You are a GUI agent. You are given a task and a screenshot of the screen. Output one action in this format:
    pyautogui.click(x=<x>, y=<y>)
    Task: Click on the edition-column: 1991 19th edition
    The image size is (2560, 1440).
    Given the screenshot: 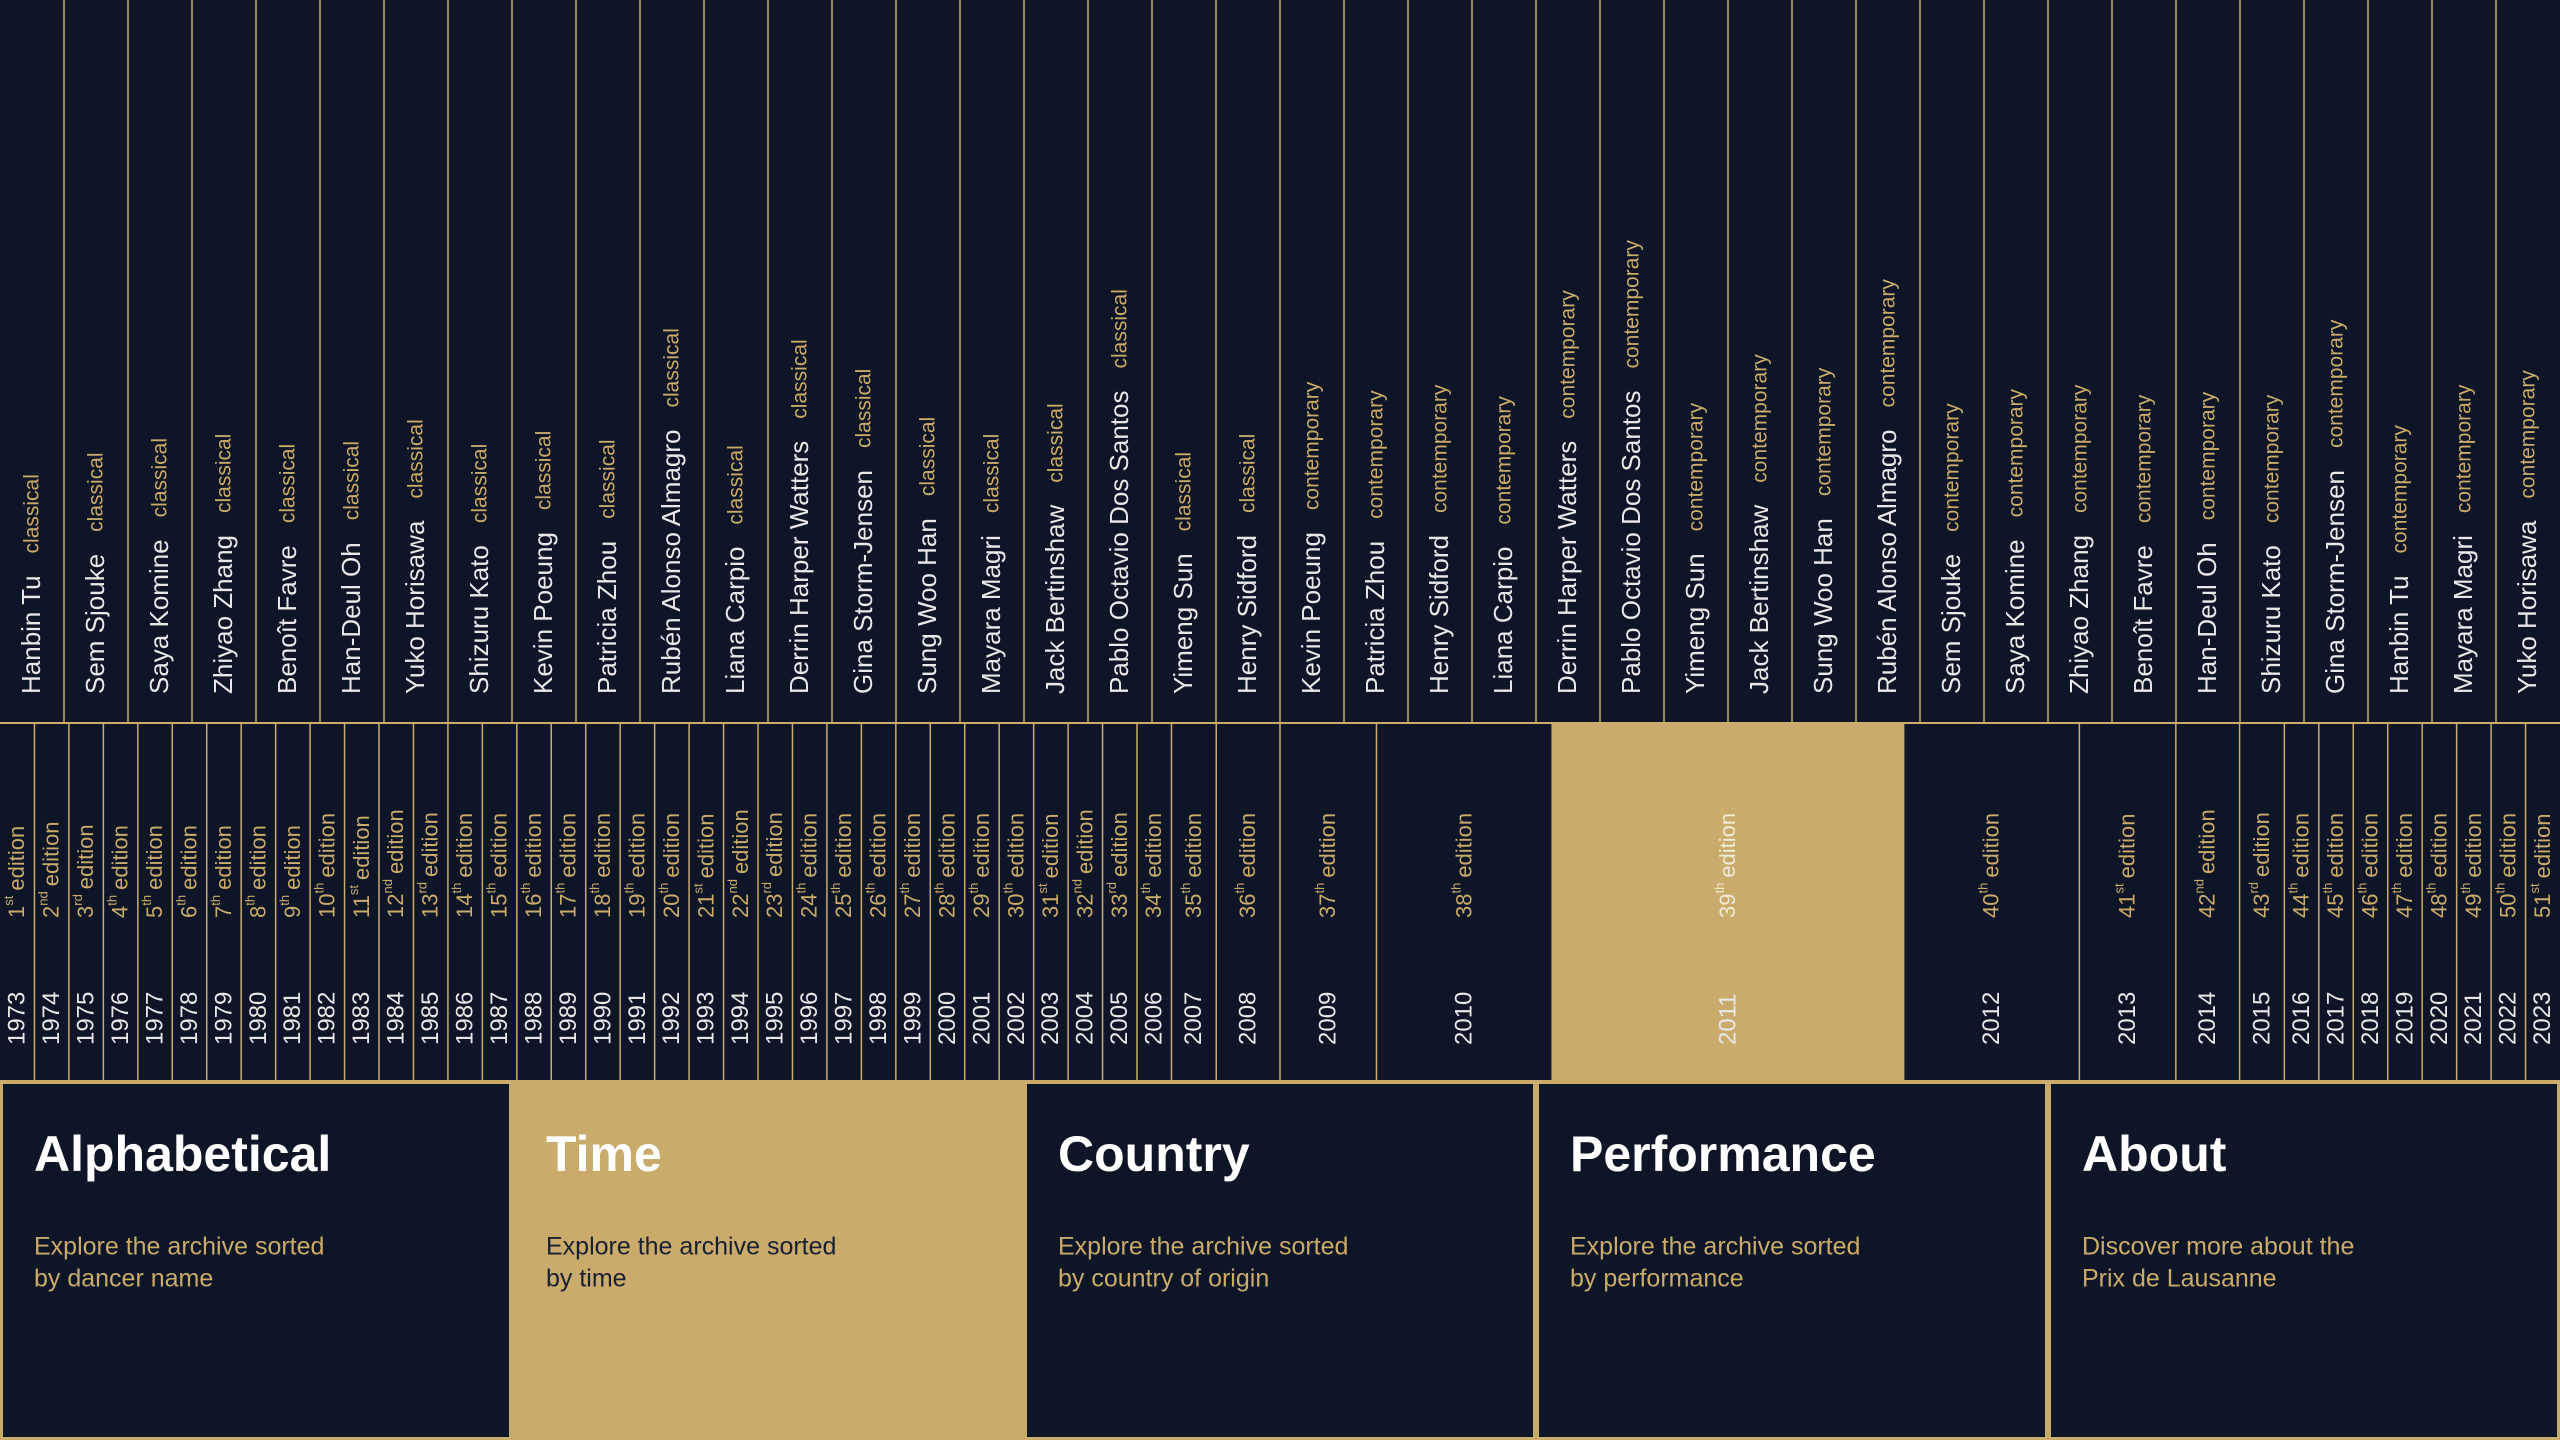 What is the action you would take?
    pyautogui.click(x=636, y=902)
    